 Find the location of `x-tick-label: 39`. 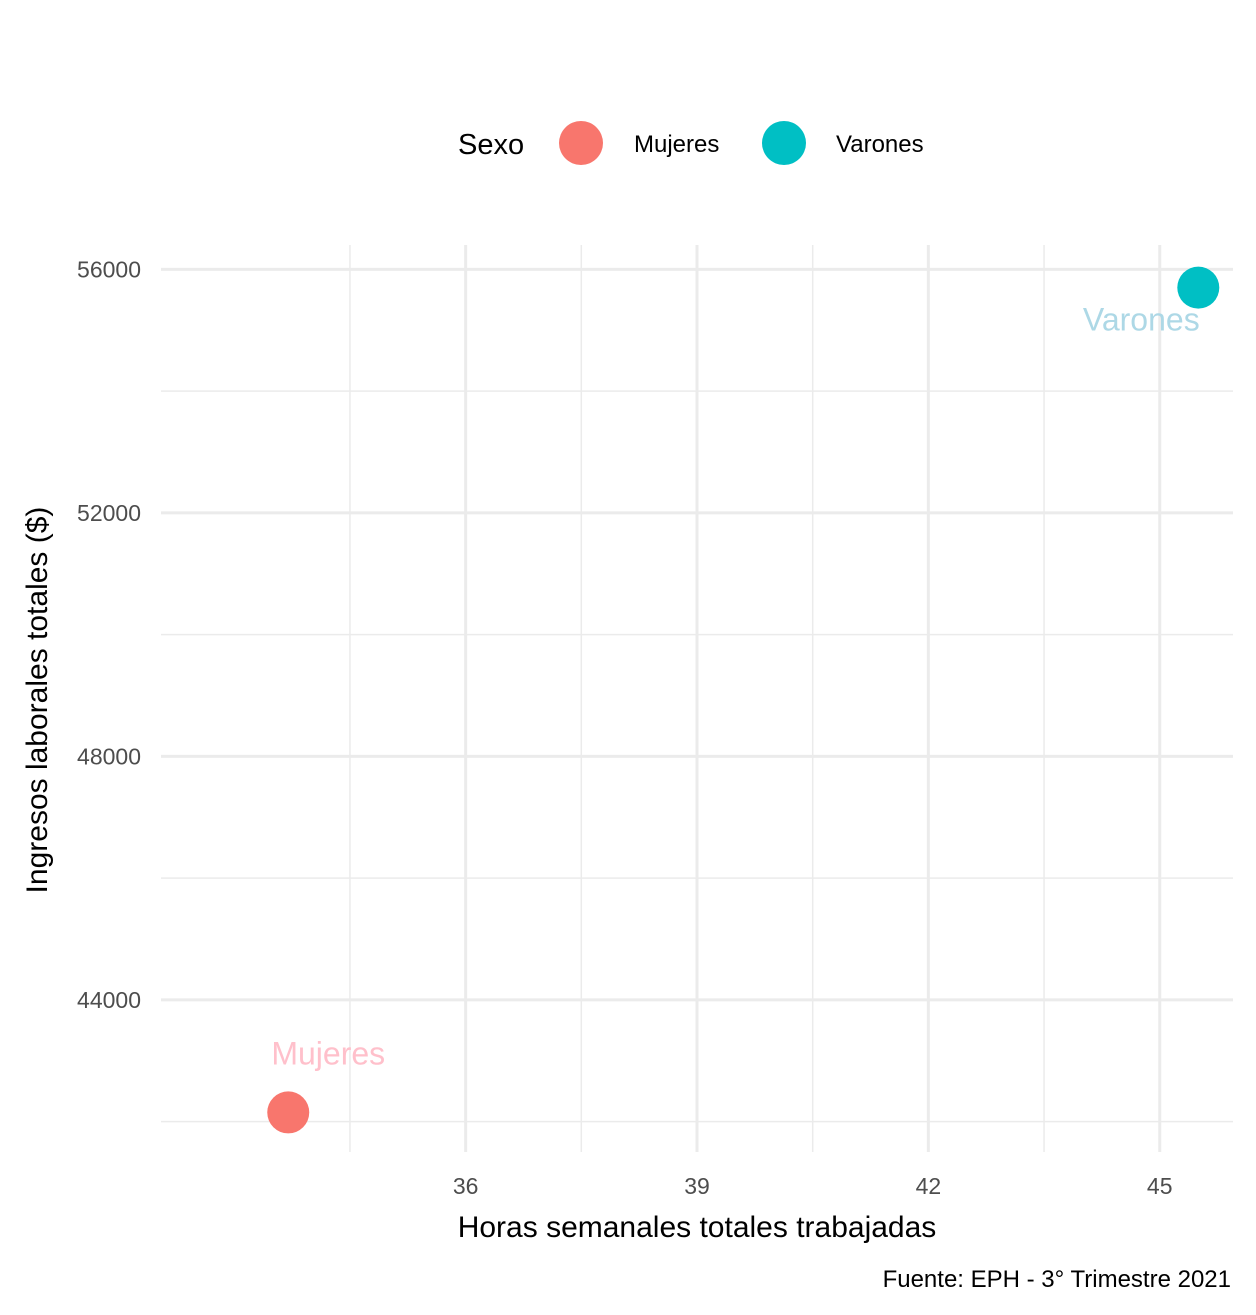

x-tick-label: 39 is located at coordinates (697, 1186).